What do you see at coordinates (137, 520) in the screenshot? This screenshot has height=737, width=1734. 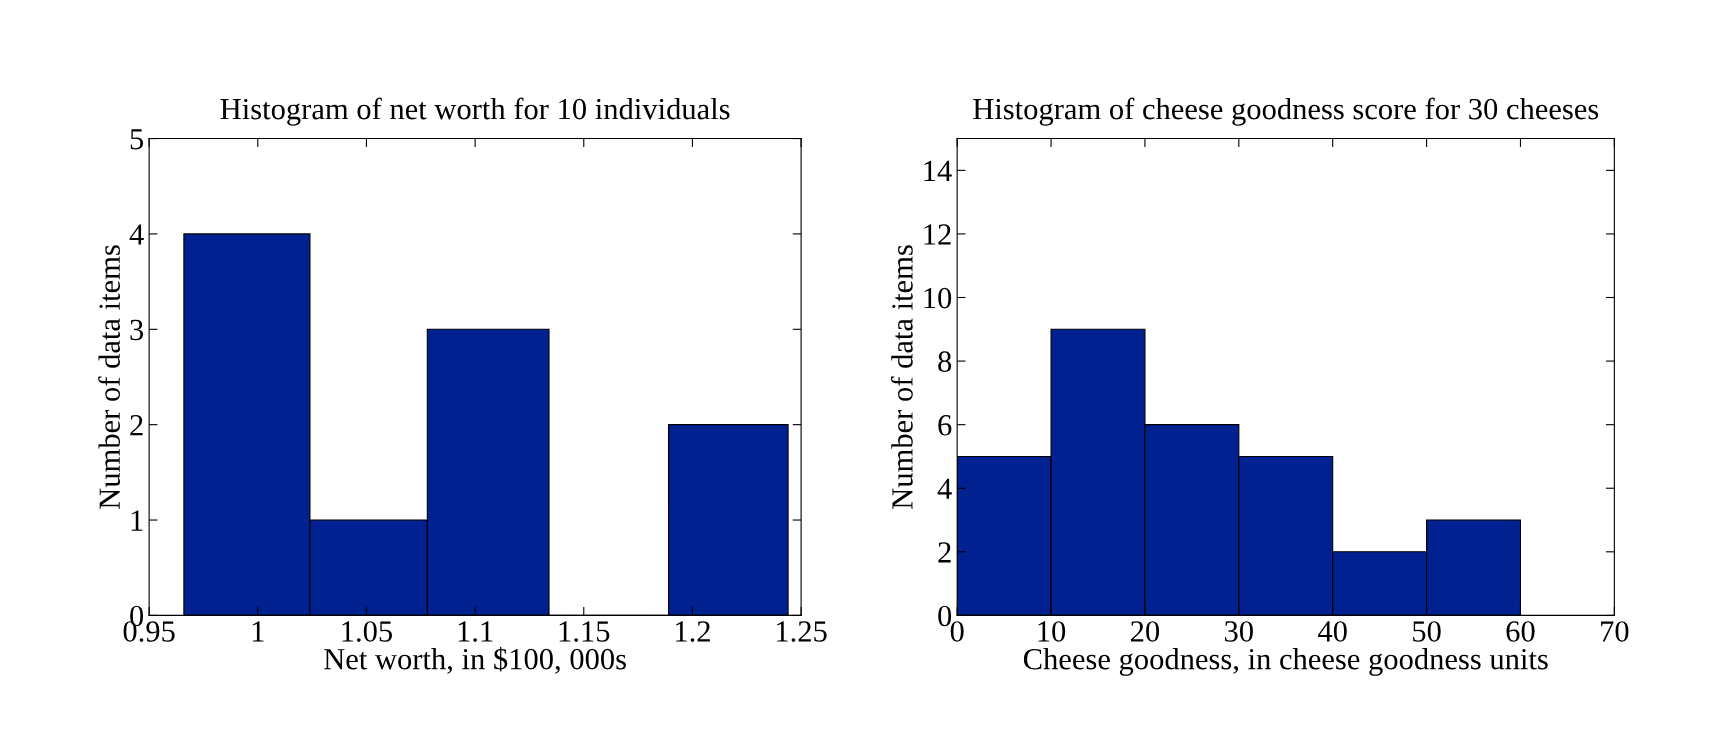 I see `y-tick-label: 1` at bounding box center [137, 520].